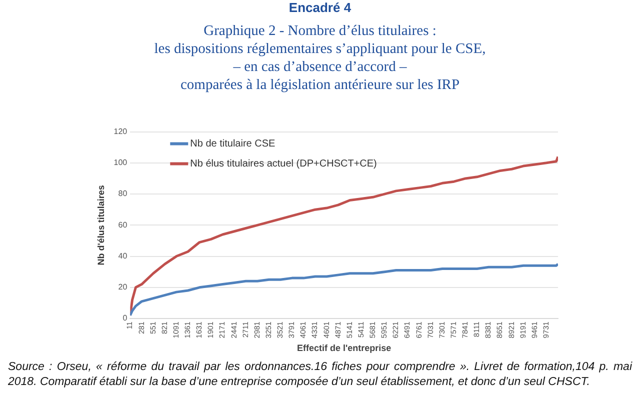 This screenshot has width=640, height=420. Describe the element at coordinates (123, 255) in the screenshot. I see `y-tick-label: 40` at that location.